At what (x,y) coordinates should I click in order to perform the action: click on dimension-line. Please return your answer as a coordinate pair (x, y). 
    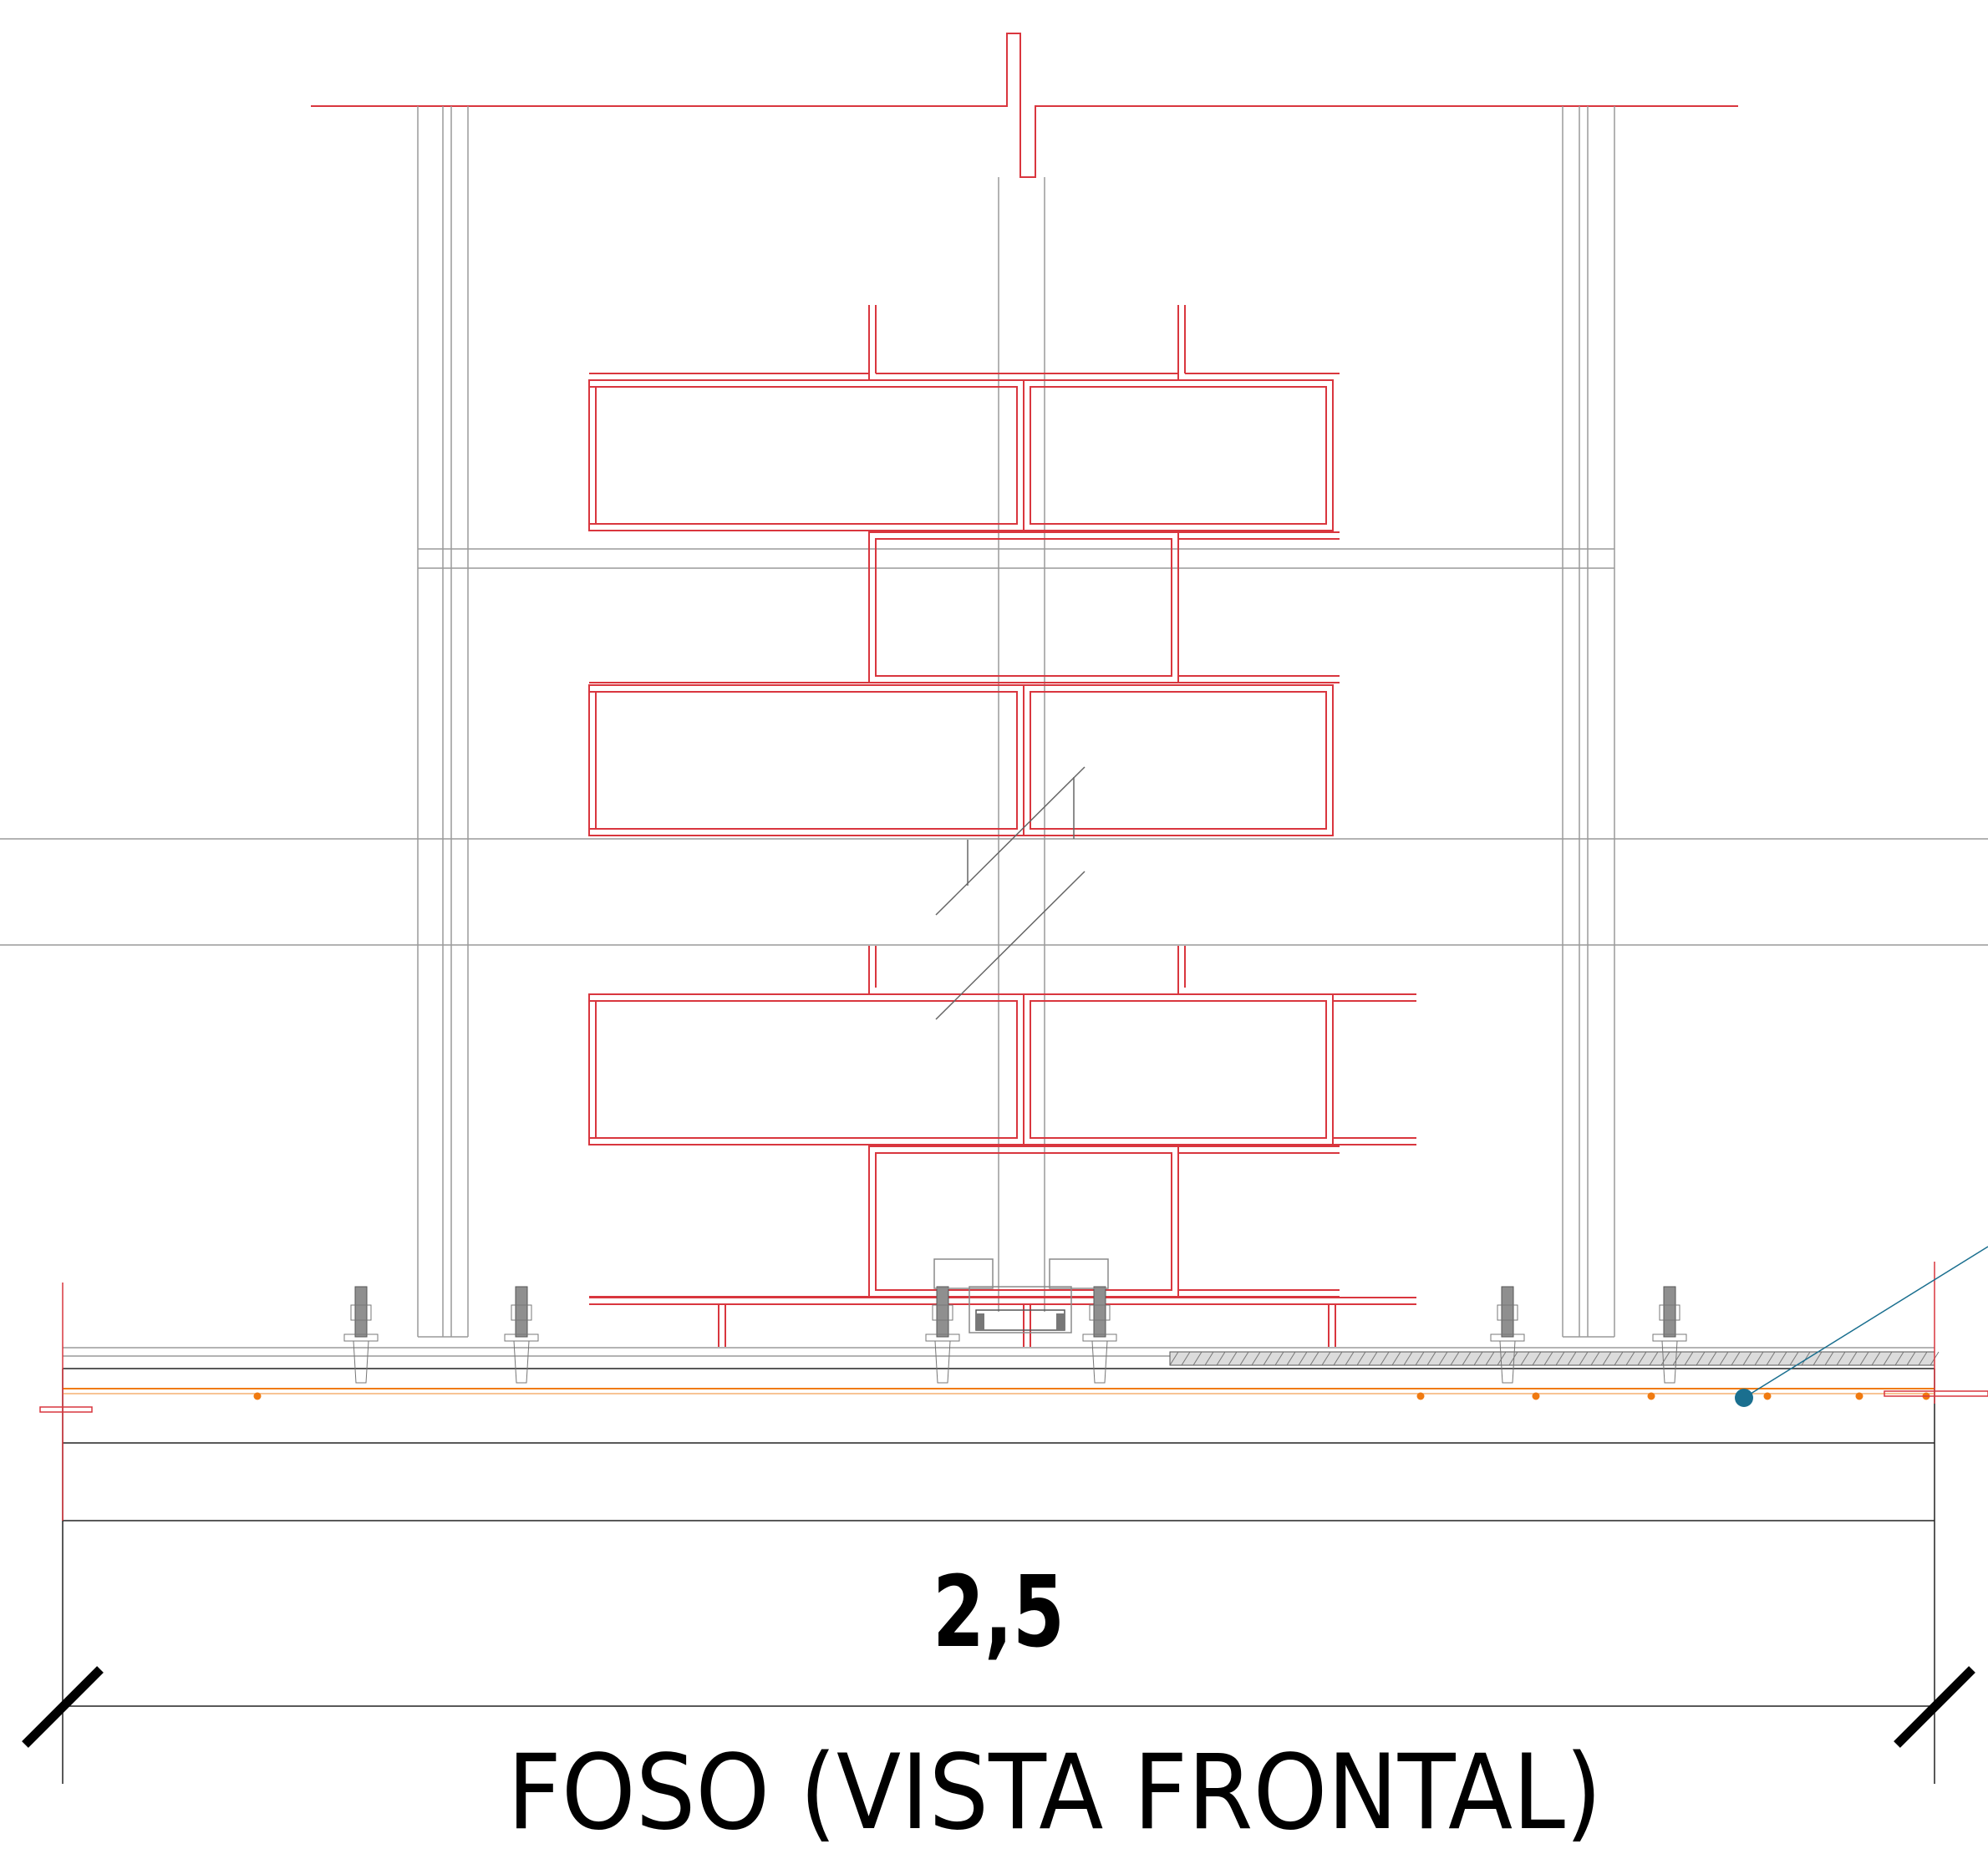
    Looking at the image, I should click on (998, 1653).